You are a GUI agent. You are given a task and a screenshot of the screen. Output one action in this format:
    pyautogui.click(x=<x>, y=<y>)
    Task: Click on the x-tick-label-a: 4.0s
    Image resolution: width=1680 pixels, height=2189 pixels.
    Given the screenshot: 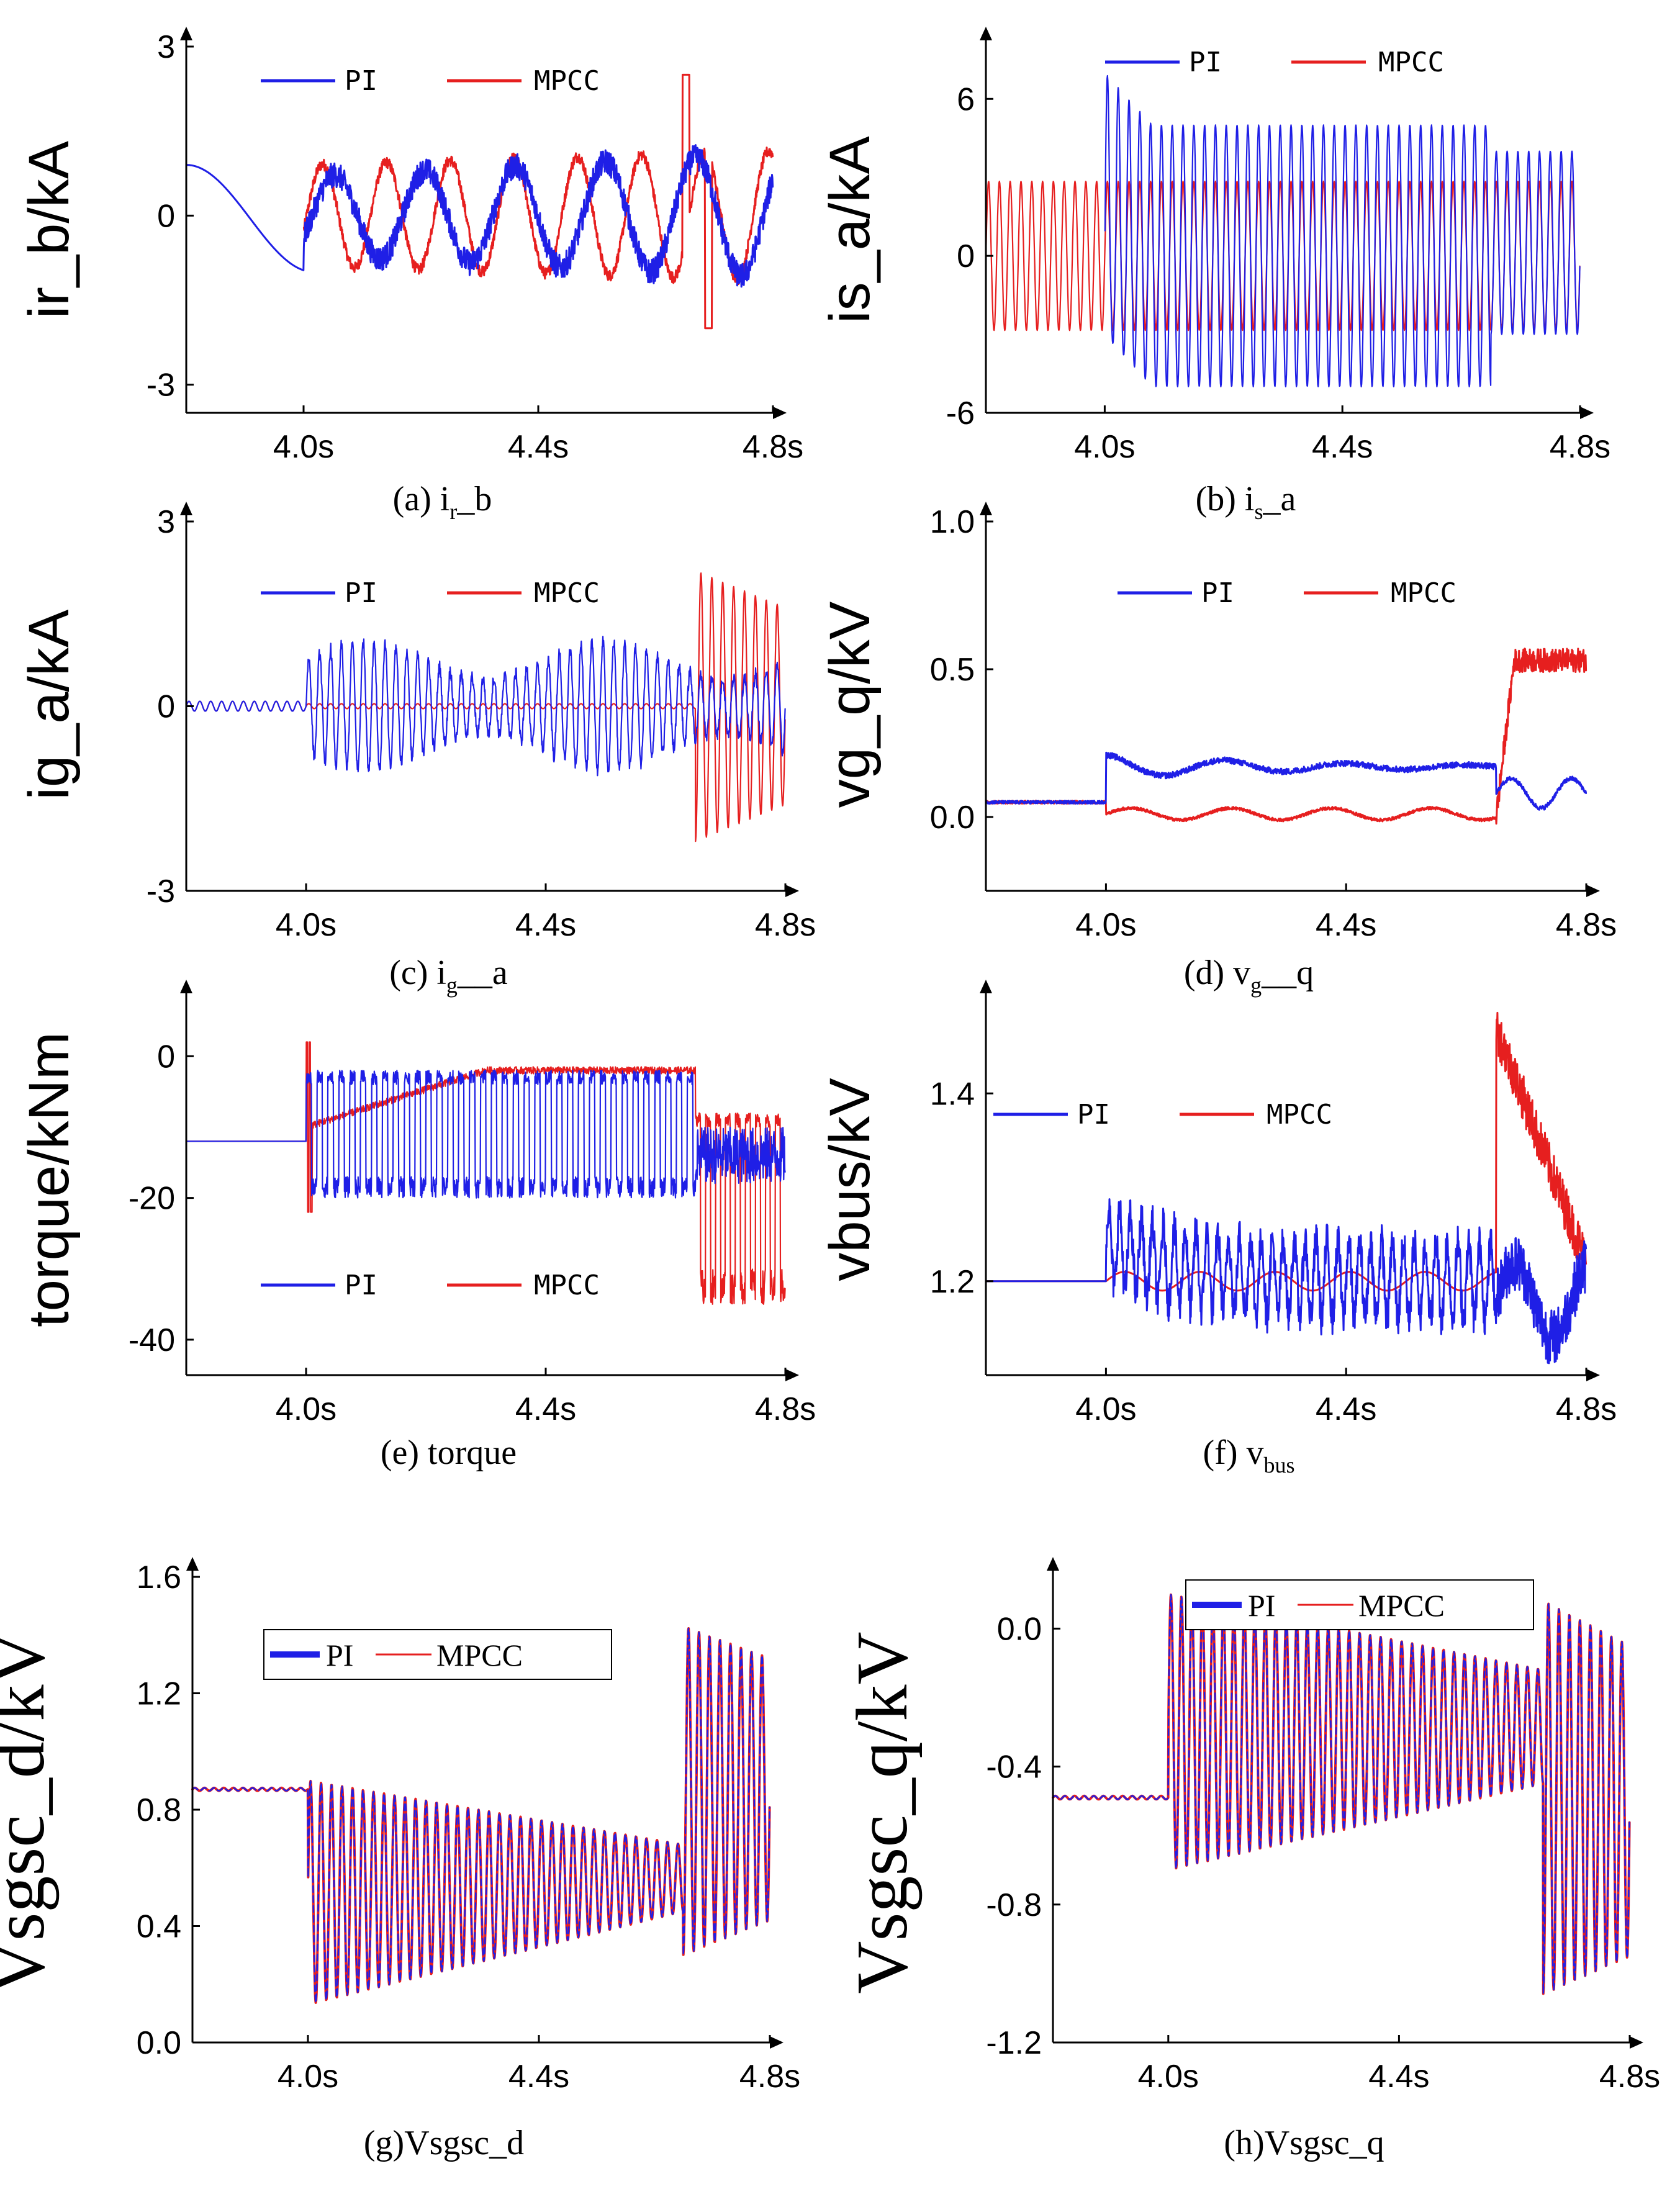 What is the action you would take?
    pyautogui.click(x=303, y=447)
    